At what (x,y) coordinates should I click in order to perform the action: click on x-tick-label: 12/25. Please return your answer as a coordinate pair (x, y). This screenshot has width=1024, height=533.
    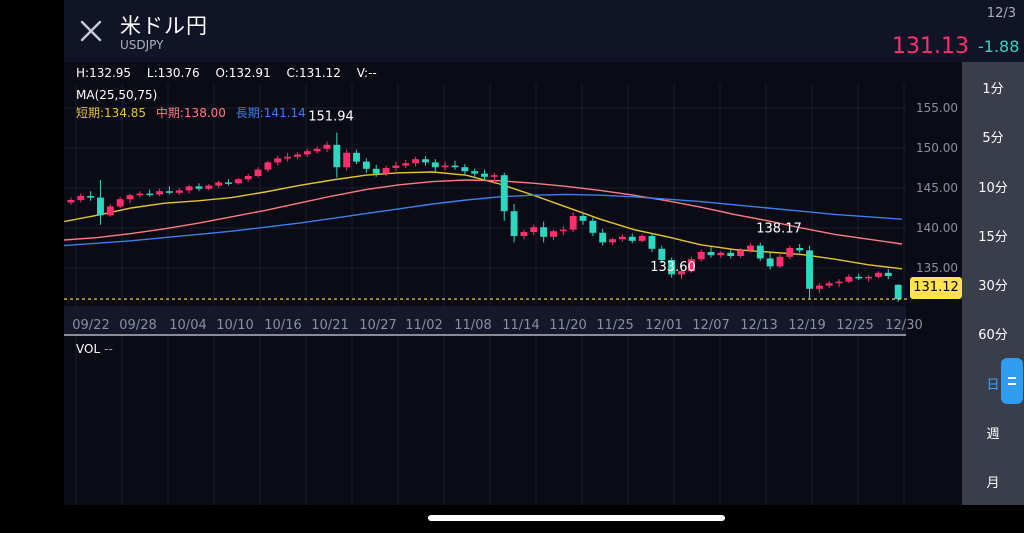
    Looking at the image, I should click on (854, 325).